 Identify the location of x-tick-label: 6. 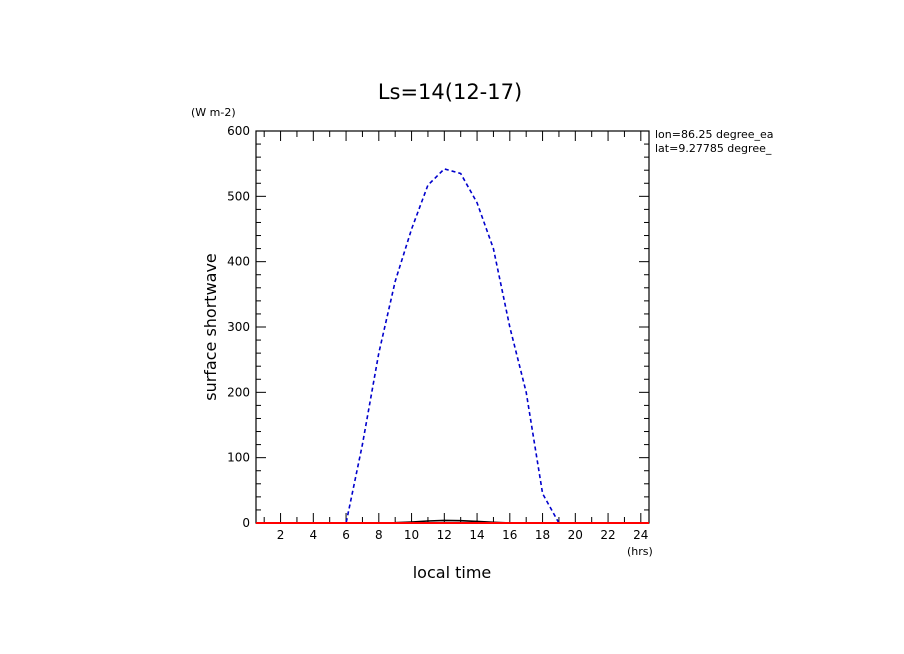
(346, 535).